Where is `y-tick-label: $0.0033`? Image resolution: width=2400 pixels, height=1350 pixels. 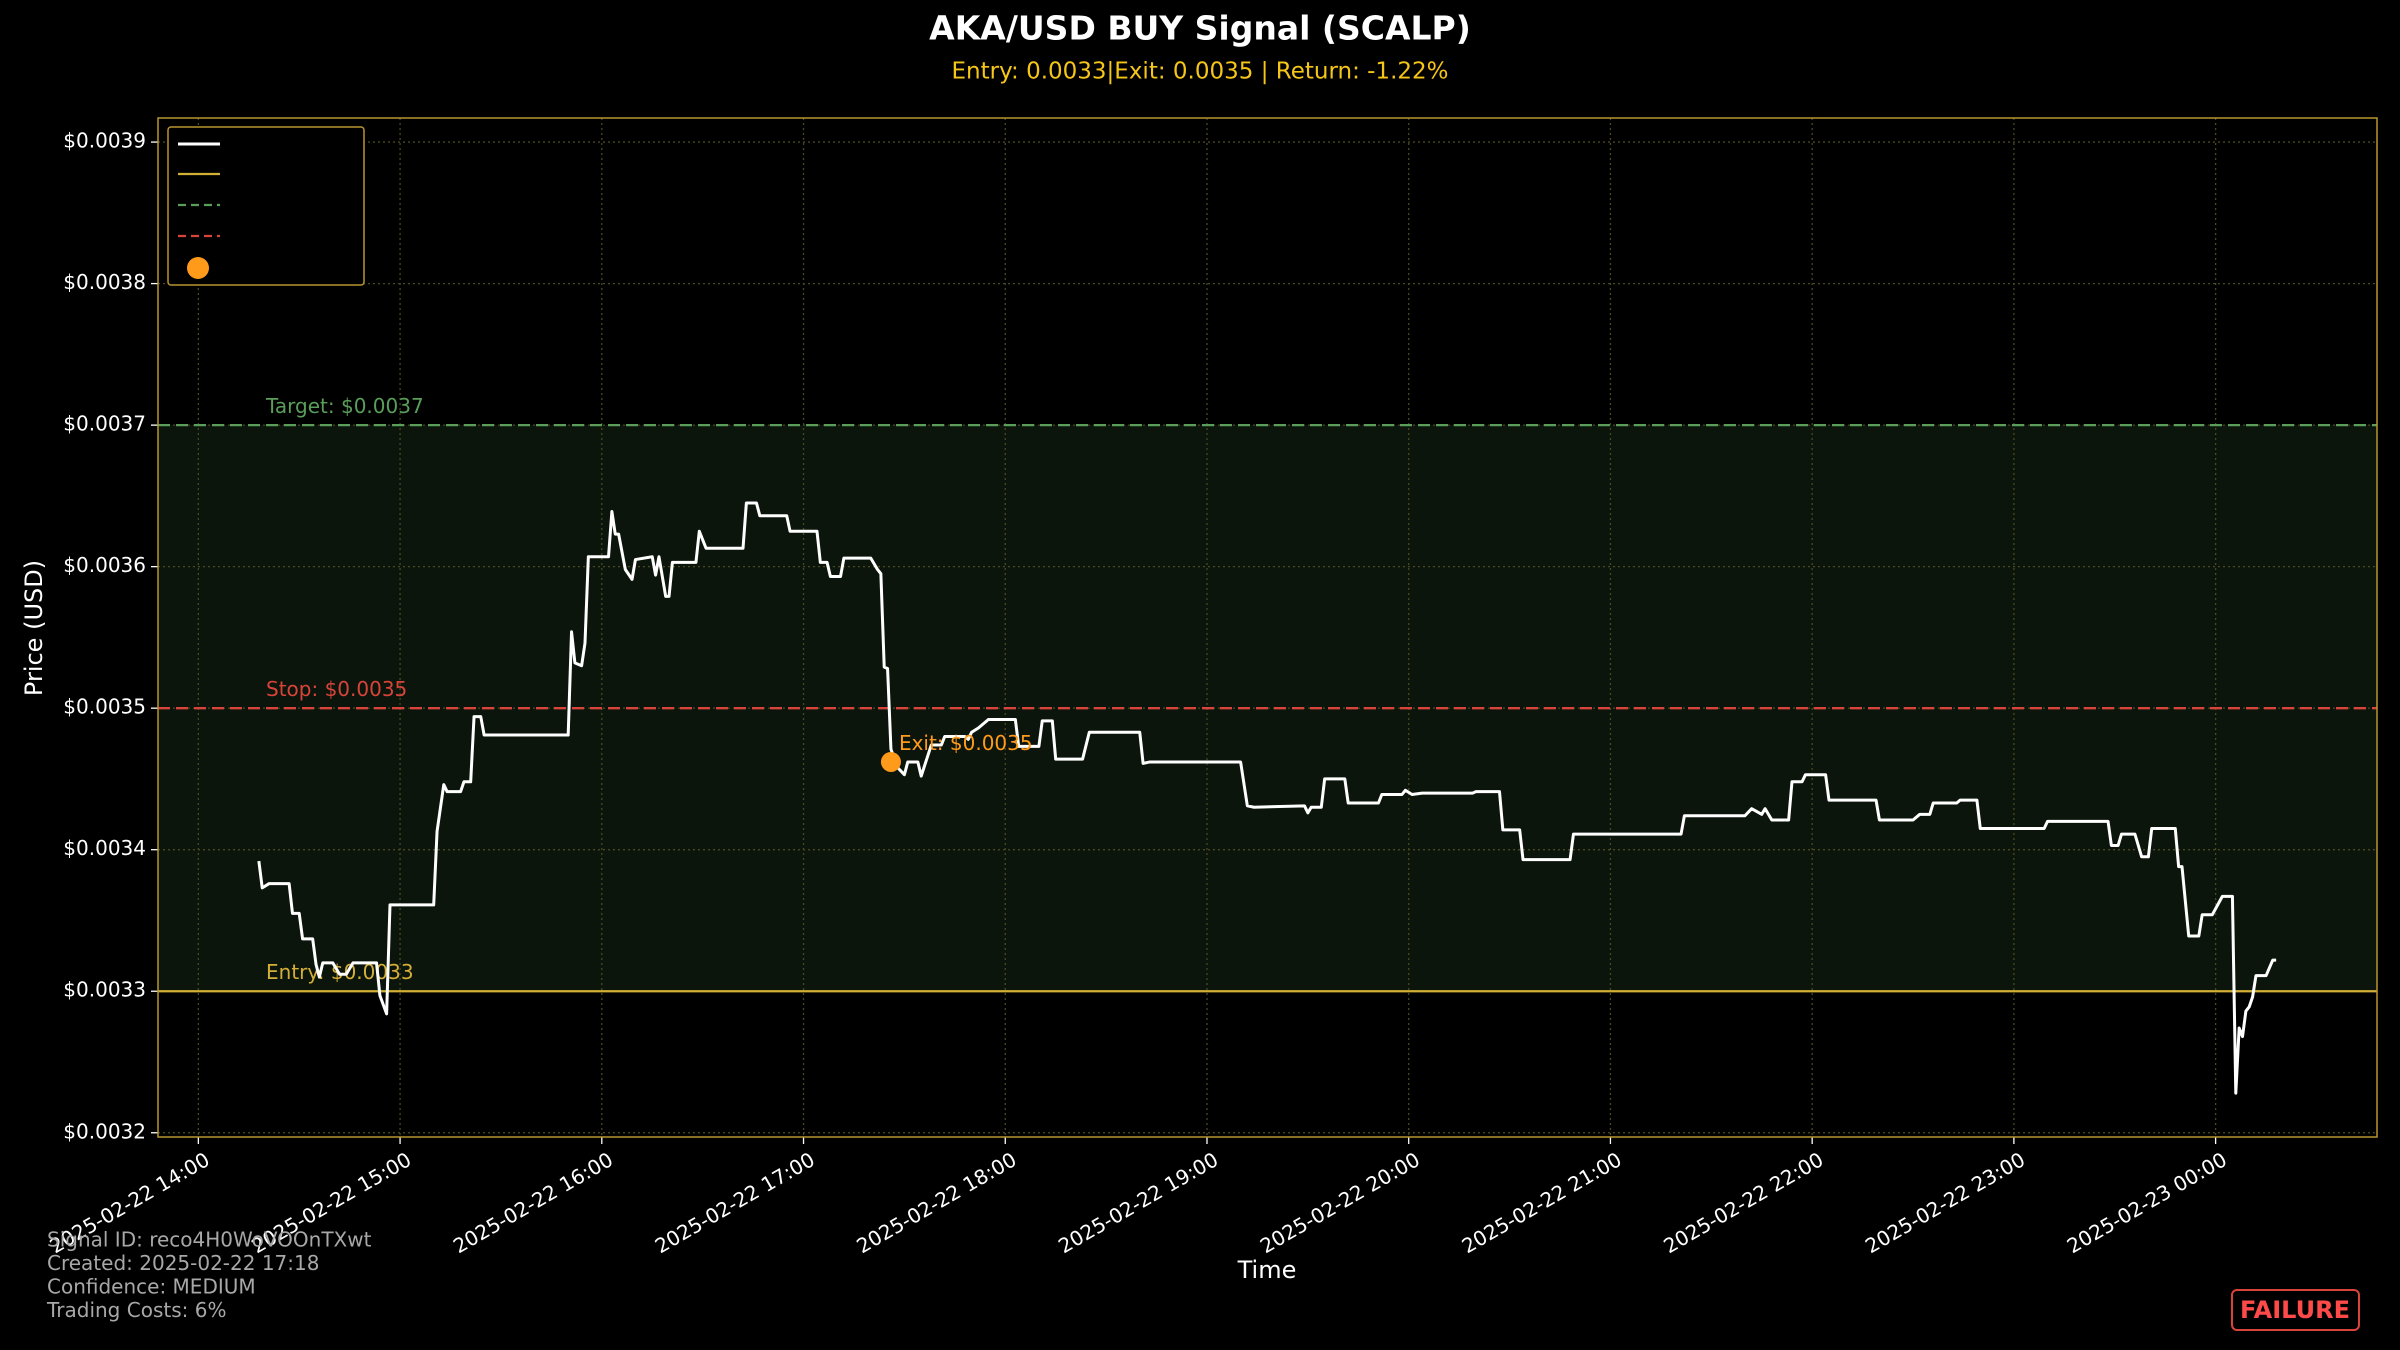 y-tick-label: $0.0033 is located at coordinates (104, 990).